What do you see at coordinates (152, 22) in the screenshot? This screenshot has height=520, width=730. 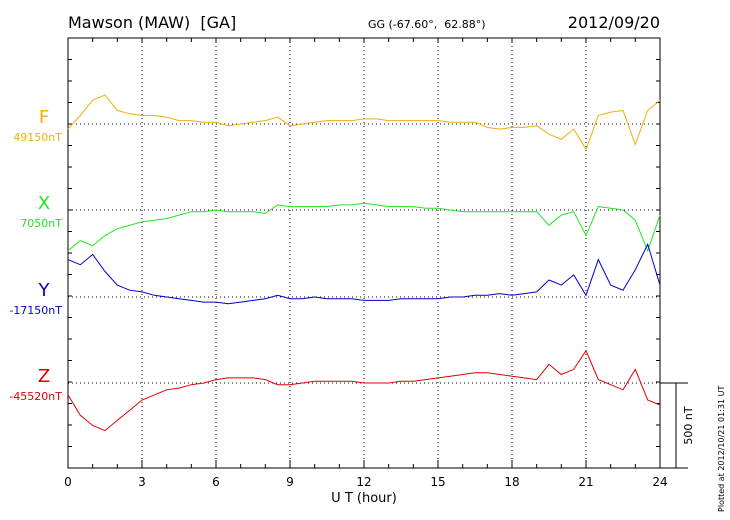 I see `chart-title: Mawson (MAW) [GA]` at bounding box center [152, 22].